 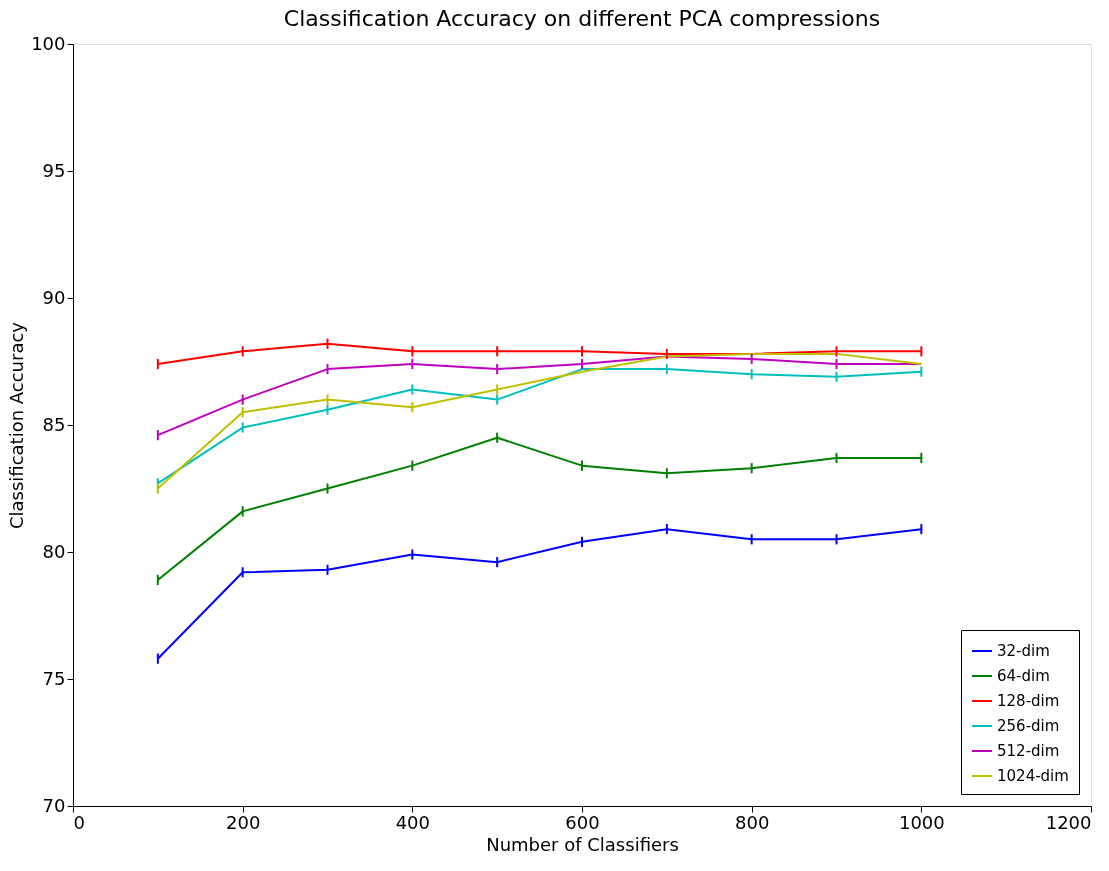 I want to click on x-tick-label: 600, so click(x=582, y=822).